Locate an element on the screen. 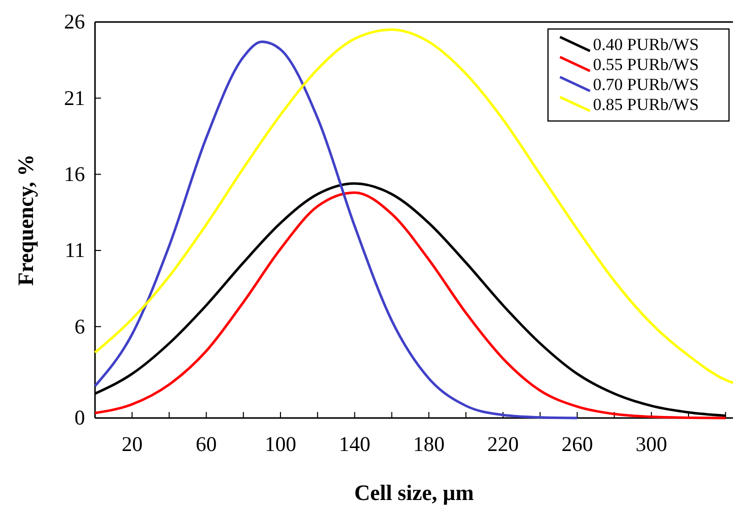 The image size is (734, 506). legend-label: 0.55 PURb/WS is located at coordinates (646, 64).